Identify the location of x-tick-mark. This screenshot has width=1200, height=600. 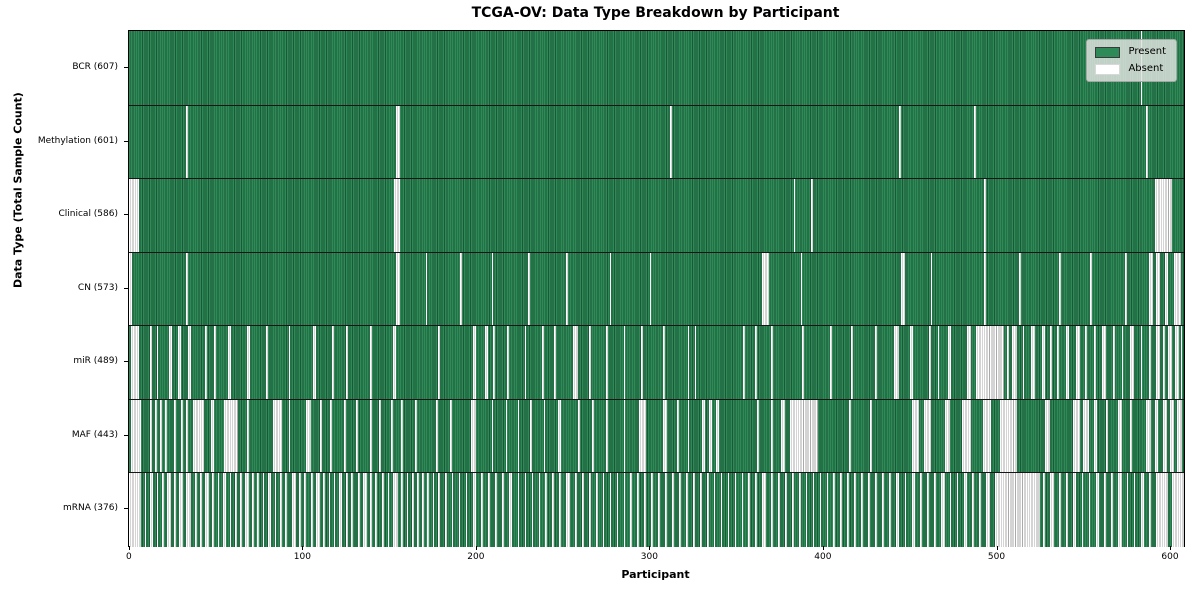
(650, 548).